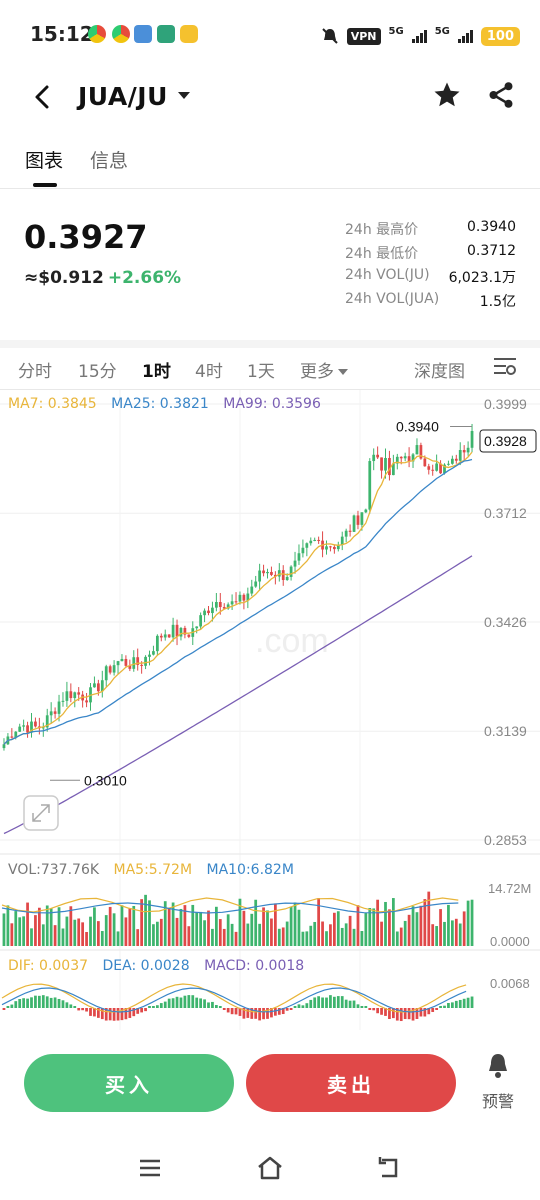  What do you see at coordinates (501, 95) in the screenshot?
I see `share-button` at bounding box center [501, 95].